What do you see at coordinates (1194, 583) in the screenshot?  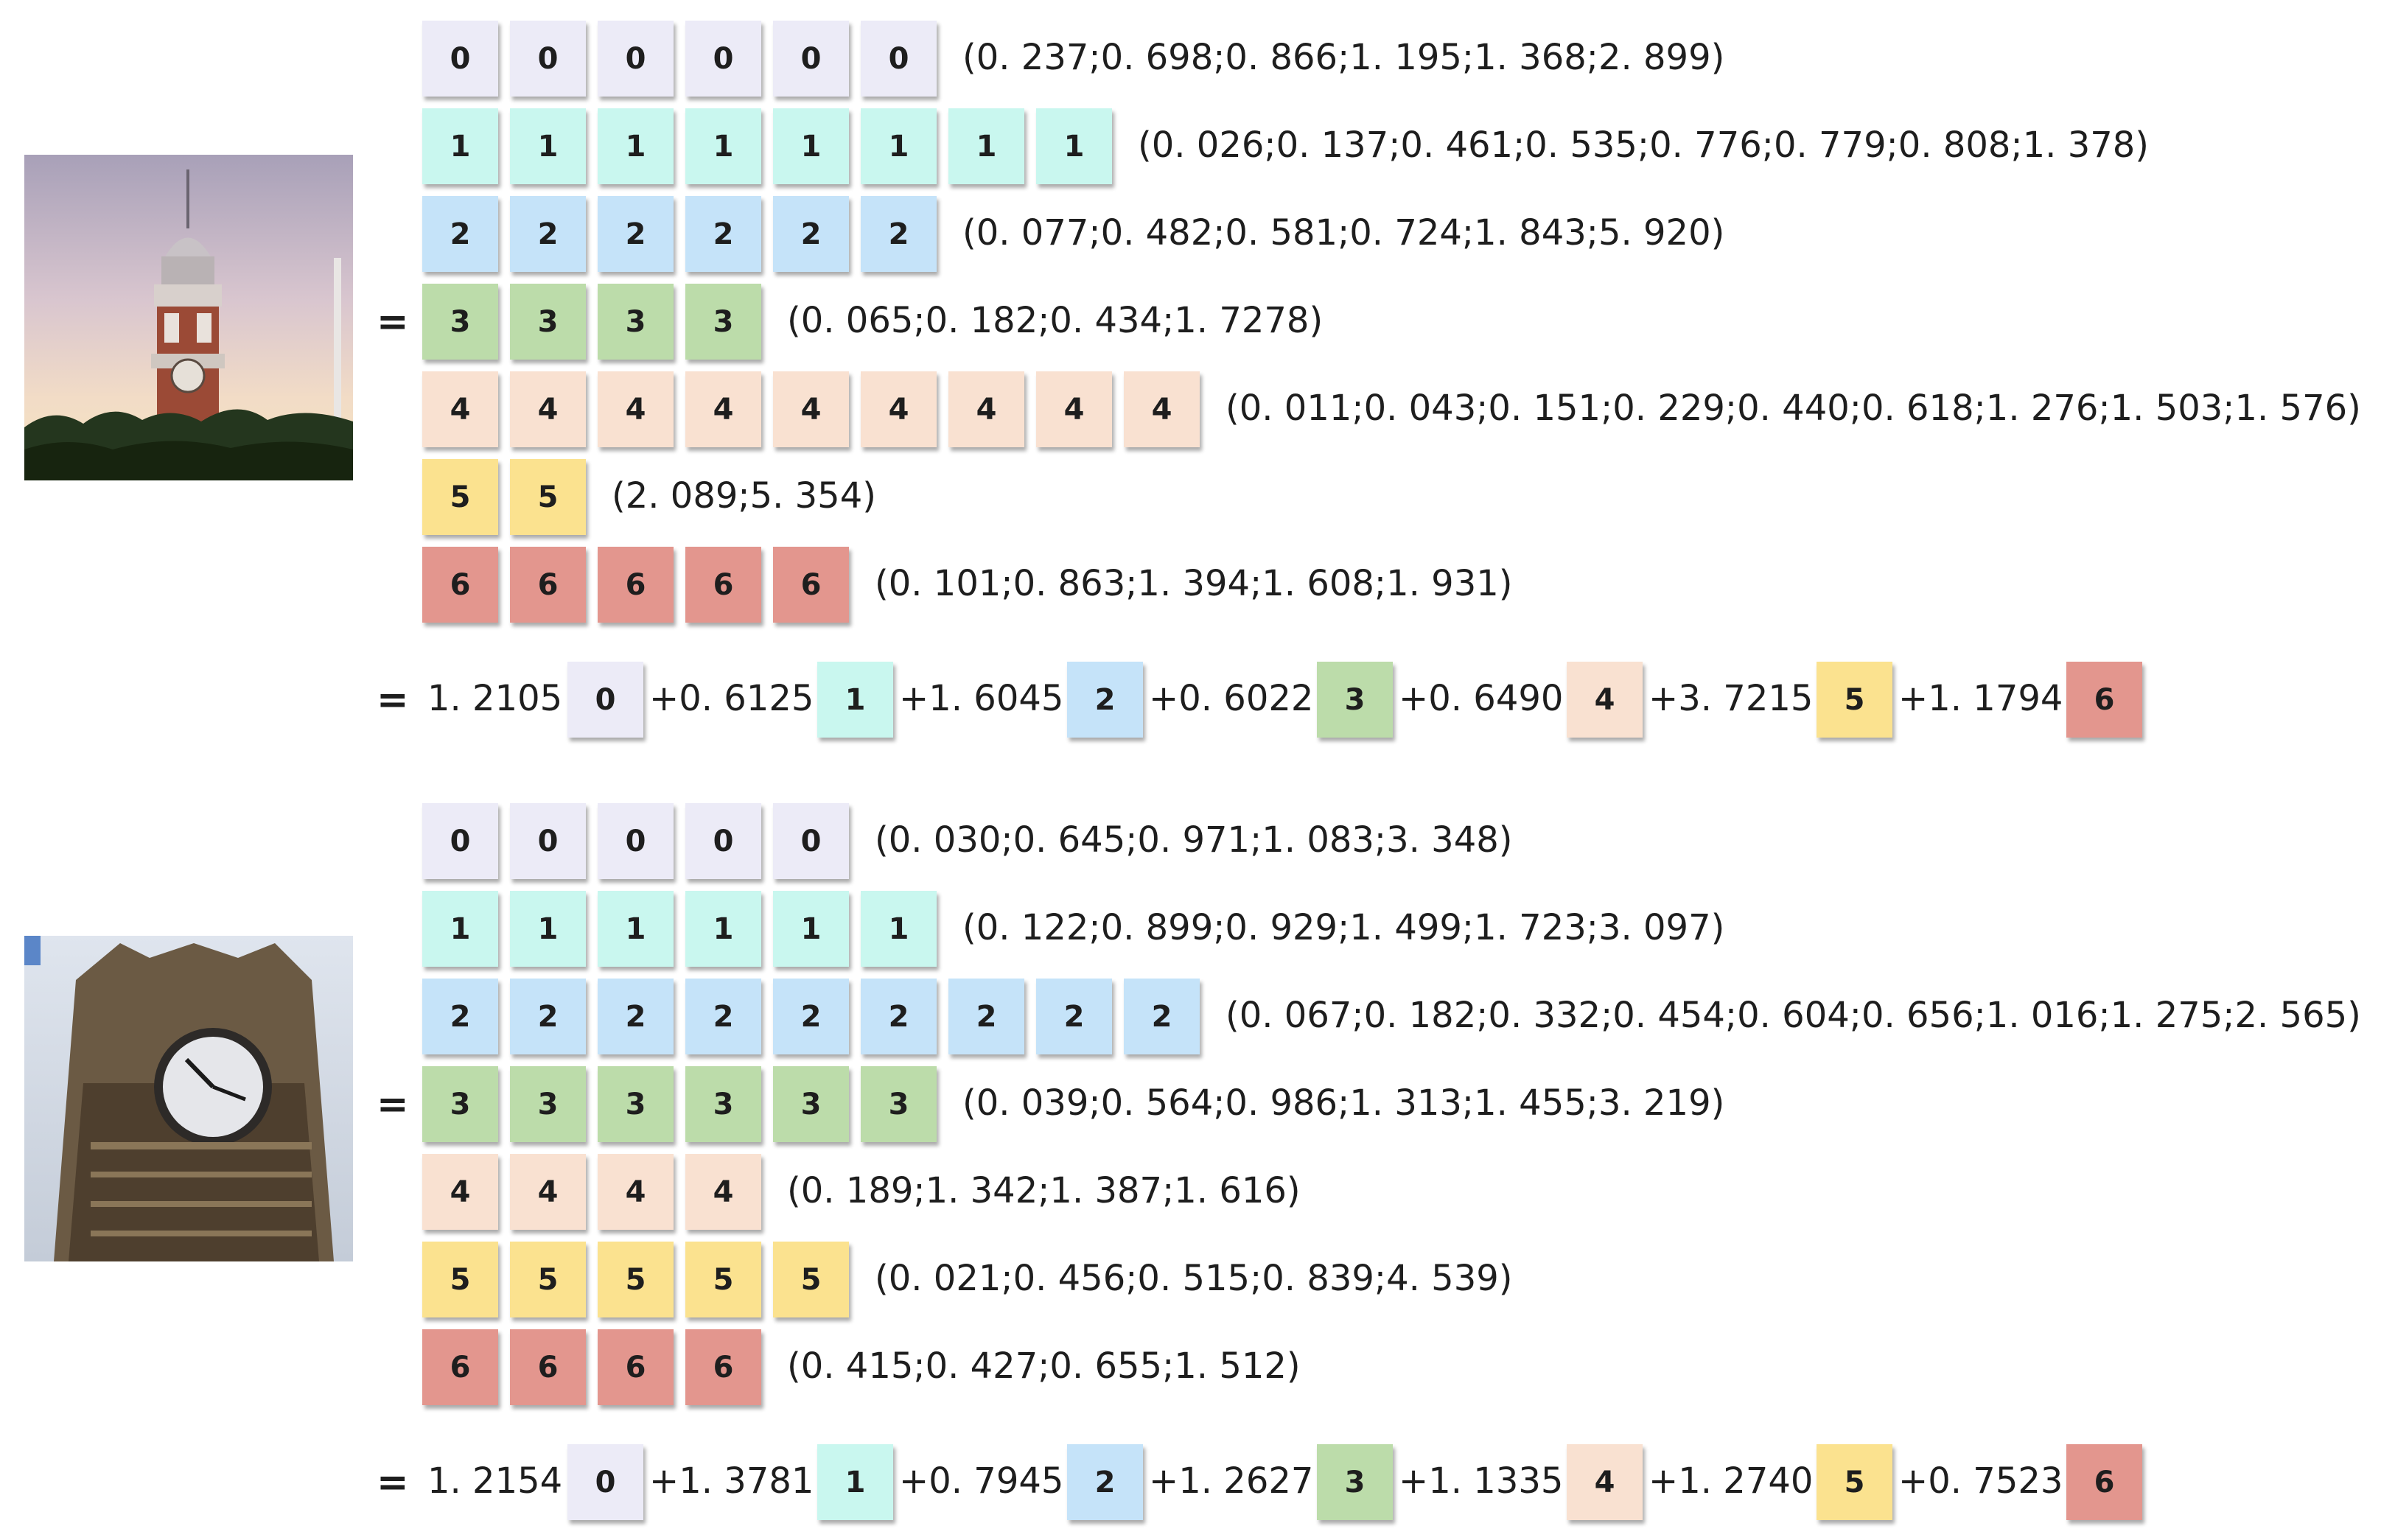 I see `coefficient-vector: (0. 101;0. 863;1. 394;1. 608;1. 931)` at bounding box center [1194, 583].